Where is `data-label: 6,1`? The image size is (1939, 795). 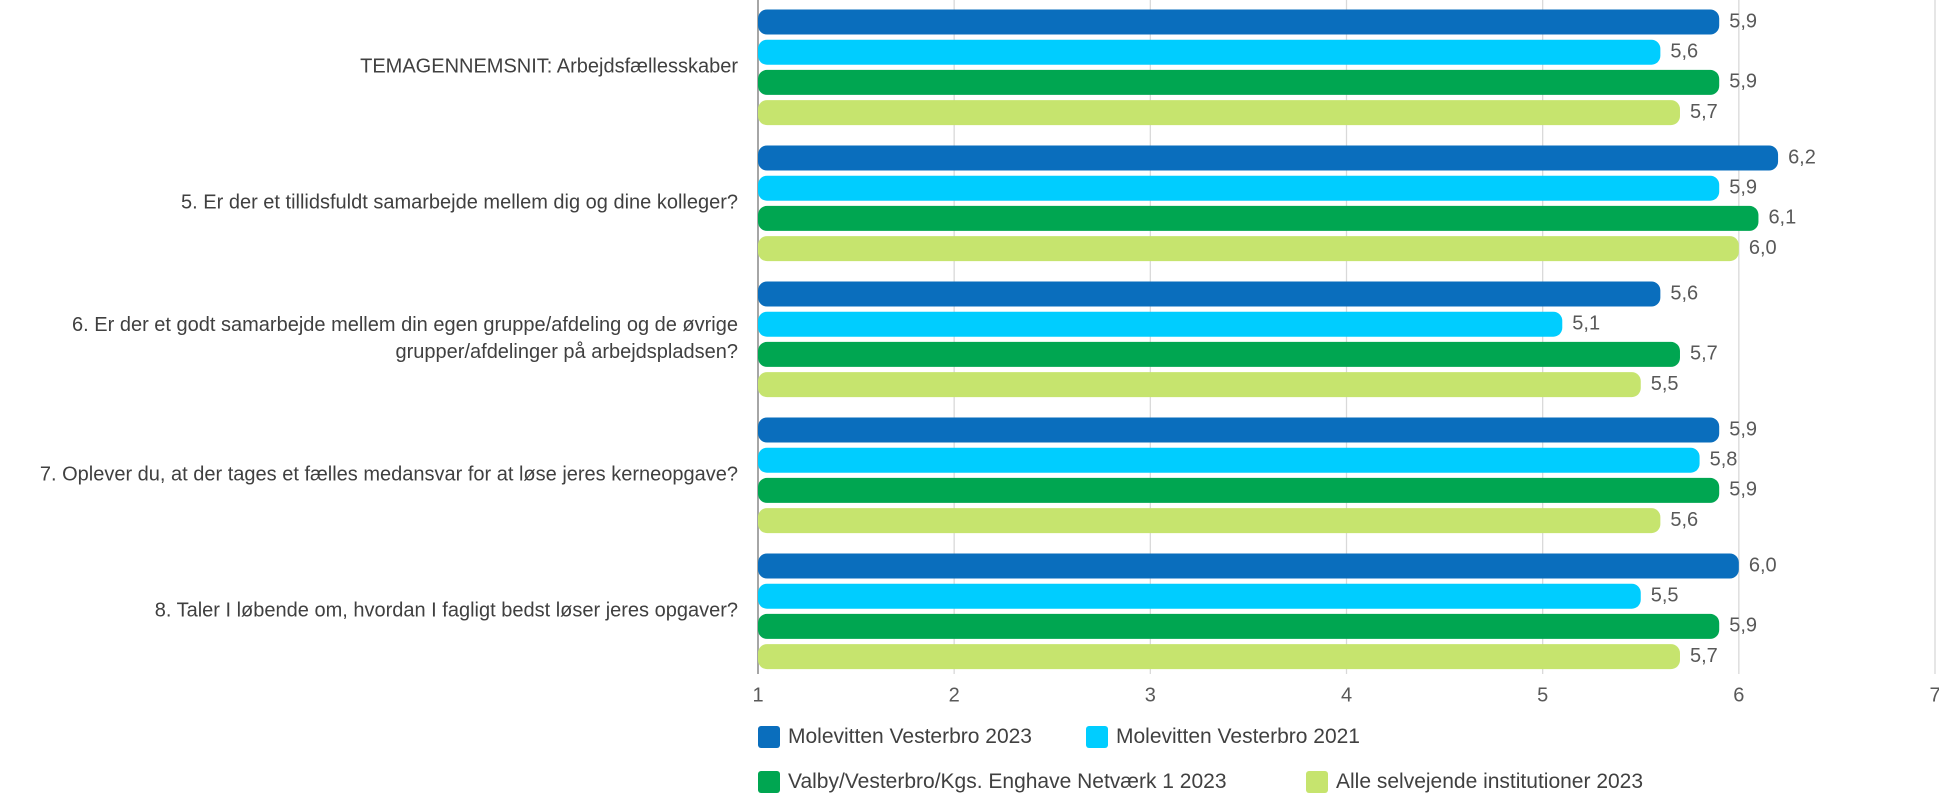
data-label: 6,1 is located at coordinates (1782, 218).